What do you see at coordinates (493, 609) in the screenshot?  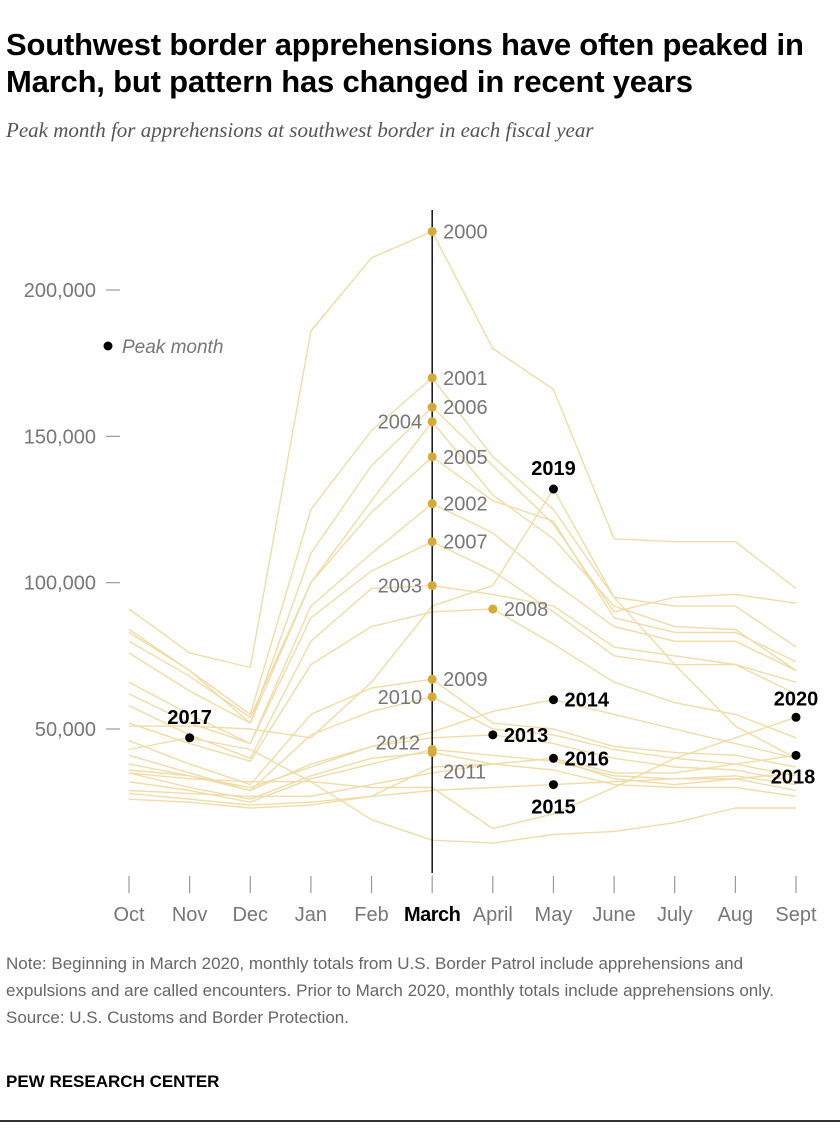 I see `peak-point-2008` at bounding box center [493, 609].